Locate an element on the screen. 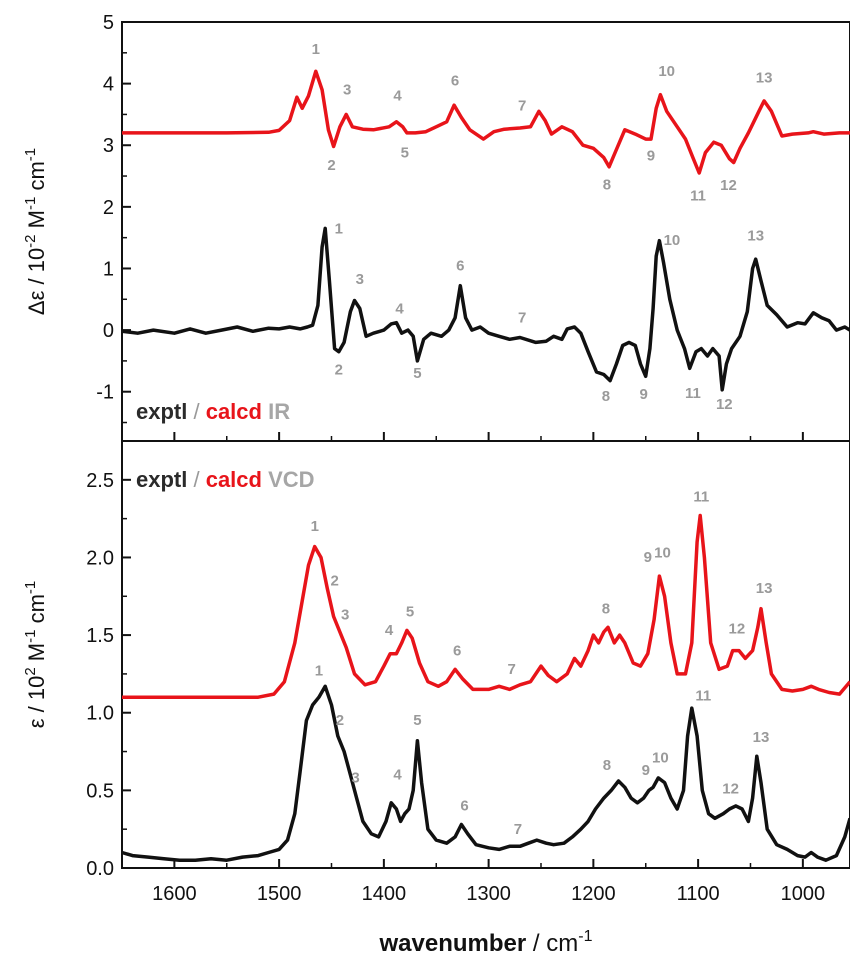 The image size is (850, 967). y-tick-label: 3 is located at coordinates (108, 146).